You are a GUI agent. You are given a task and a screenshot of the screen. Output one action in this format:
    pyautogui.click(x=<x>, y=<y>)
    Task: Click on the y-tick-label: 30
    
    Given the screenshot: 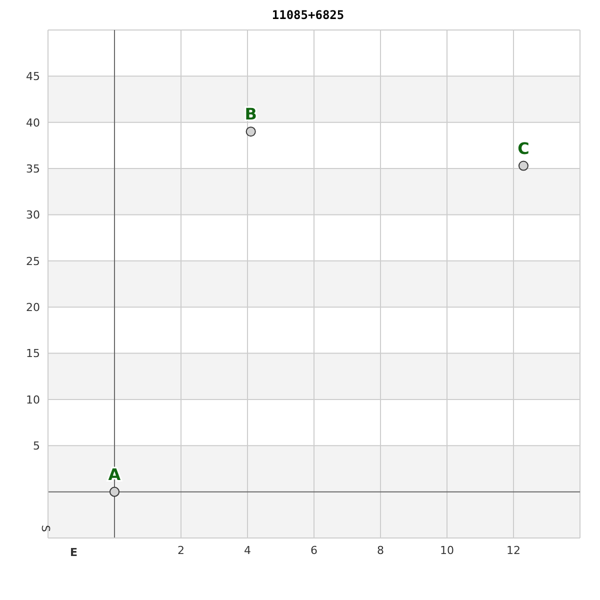 What is the action you would take?
    pyautogui.click(x=33, y=215)
    